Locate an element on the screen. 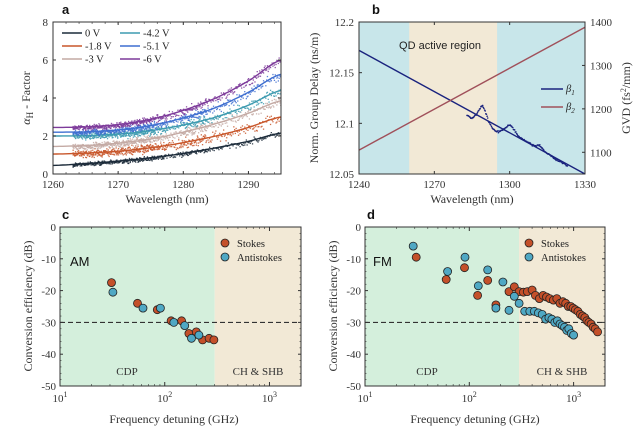 The image size is (639, 429). panel-d-mode-label: FM is located at coordinates (382, 261).